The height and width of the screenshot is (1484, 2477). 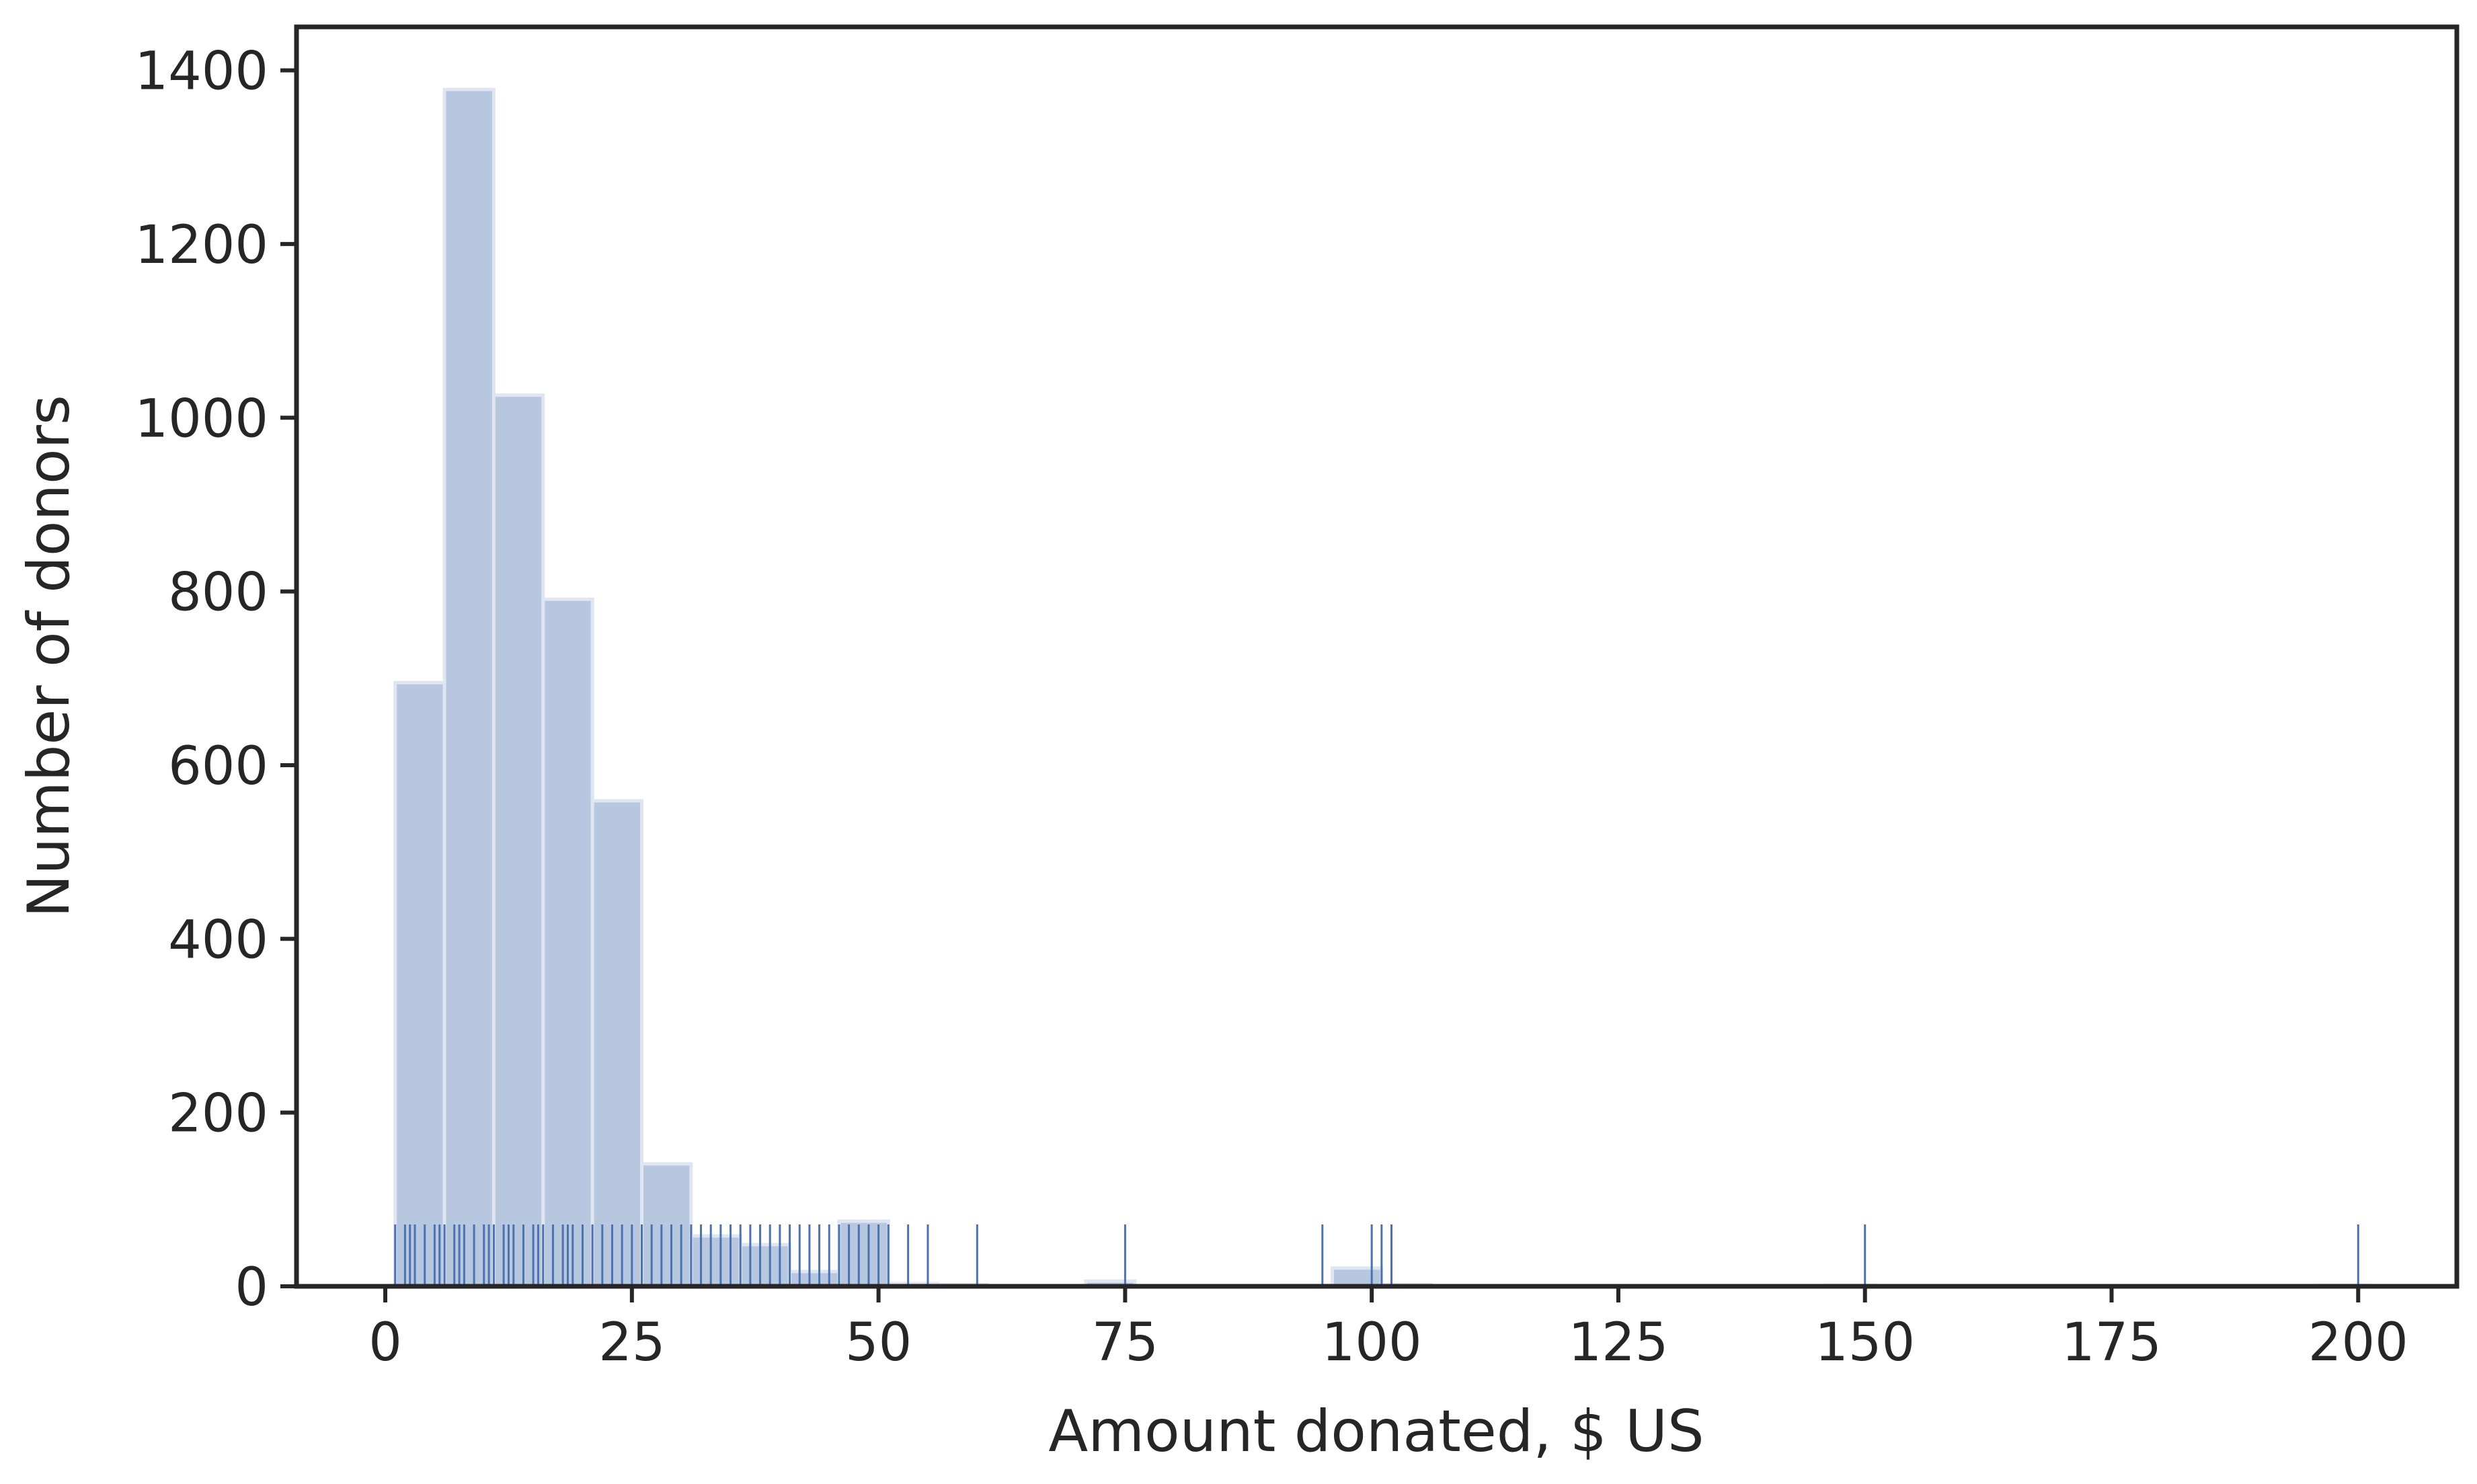 What do you see at coordinates (201, 245) in the screenshot?
I see `y-tick-label: 1200` at bounding box center [201, 245].